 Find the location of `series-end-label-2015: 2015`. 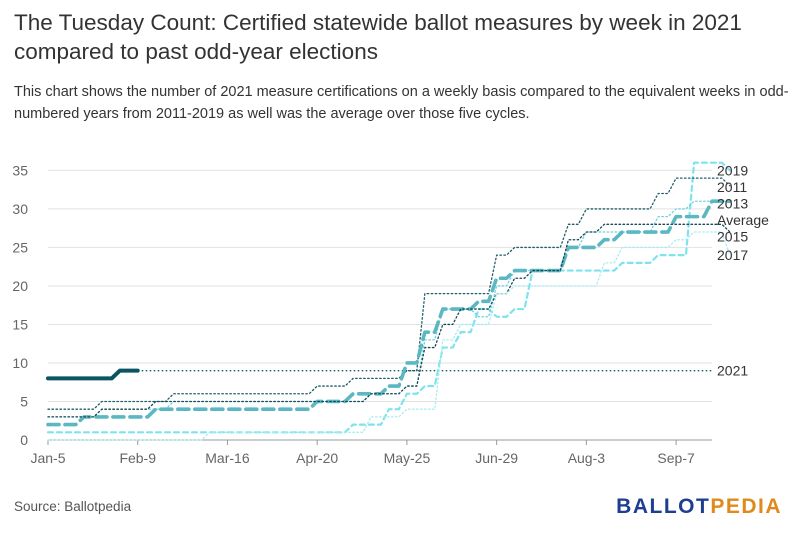

series-end-label-2015: 2015 is located at coordinates (732, 236).